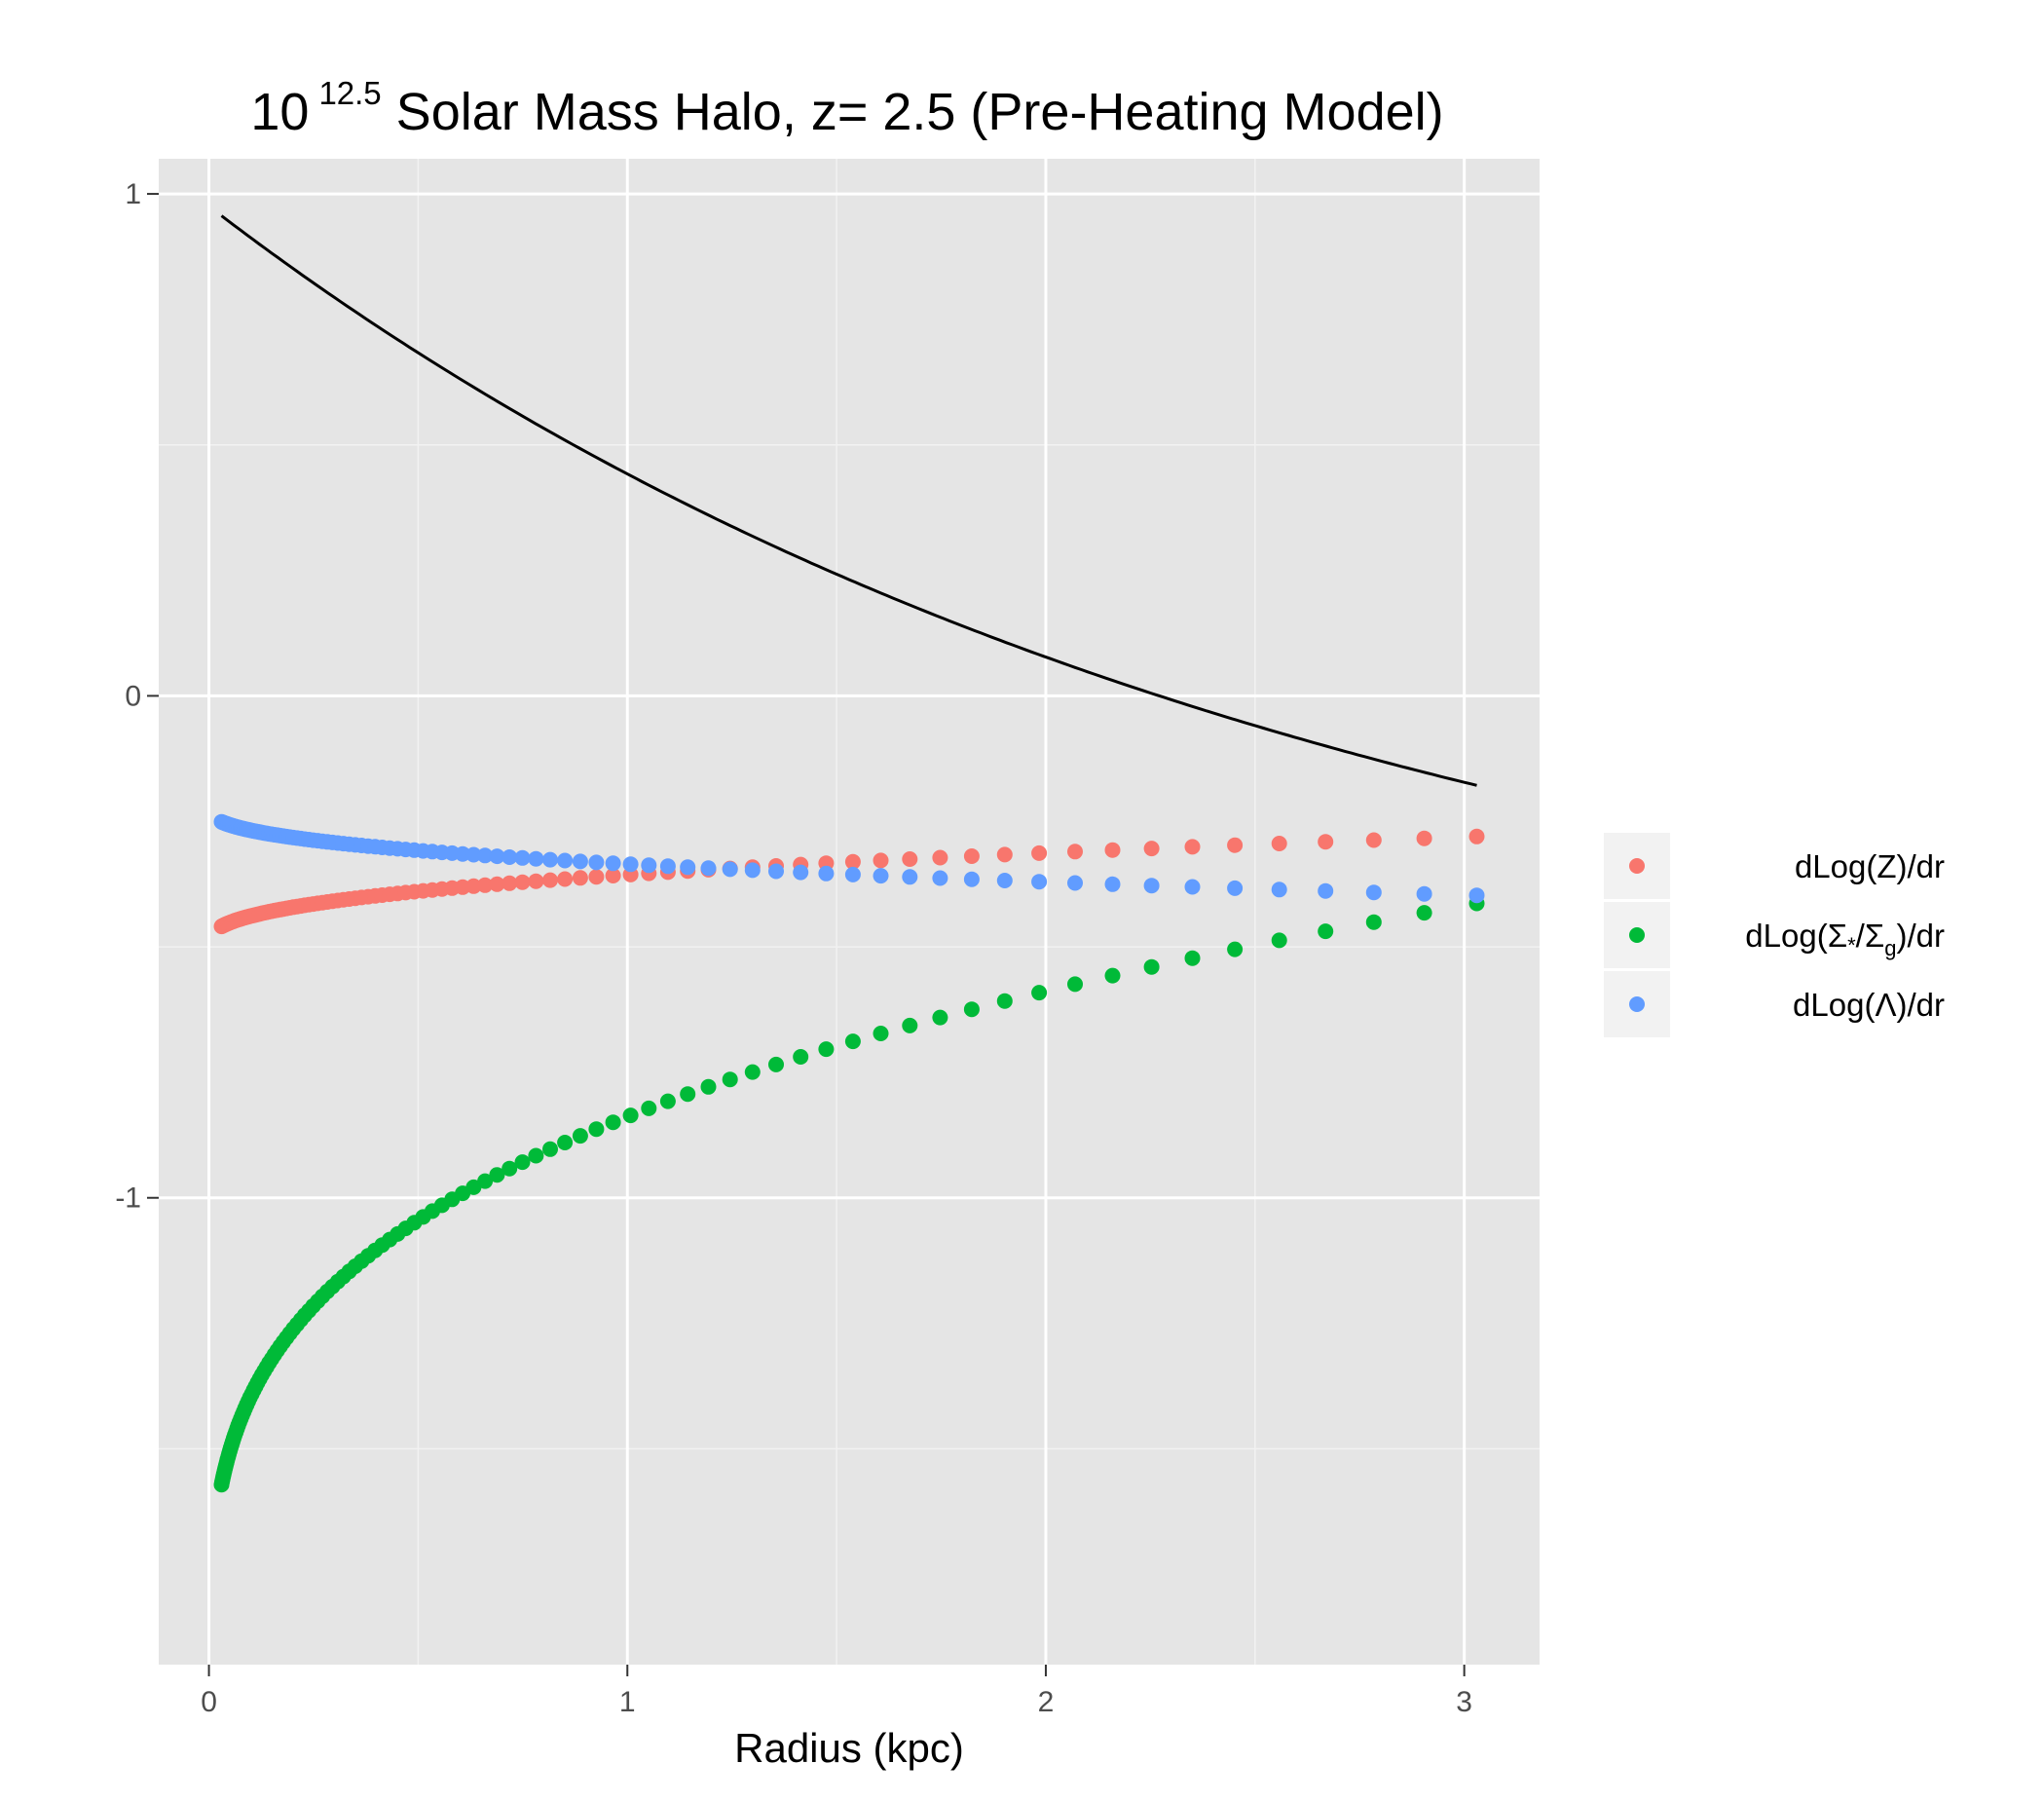 The image size is (2044, 1801). Describe the element at coordinates (1890, 948) in the screenshot. I see `legend-sigma-sub2: g` at that location.